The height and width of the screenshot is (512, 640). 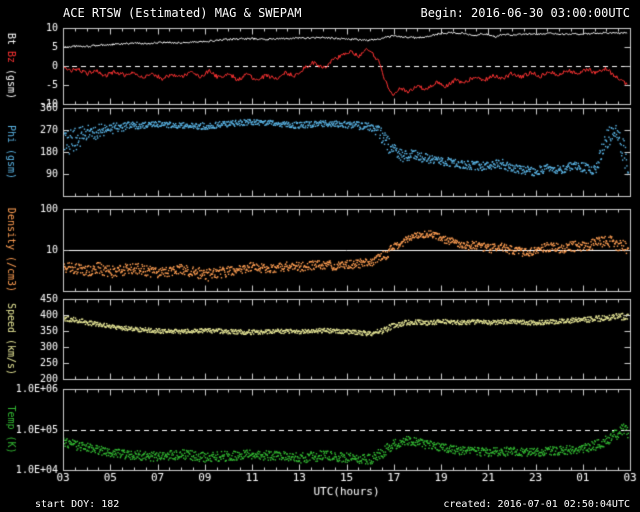 What do you see at coordinates (536, 504) in the screenshot?
I see `created-timestamp: created: 2016-07-01 02:50:04UTC` at bounding box center [536, 504].